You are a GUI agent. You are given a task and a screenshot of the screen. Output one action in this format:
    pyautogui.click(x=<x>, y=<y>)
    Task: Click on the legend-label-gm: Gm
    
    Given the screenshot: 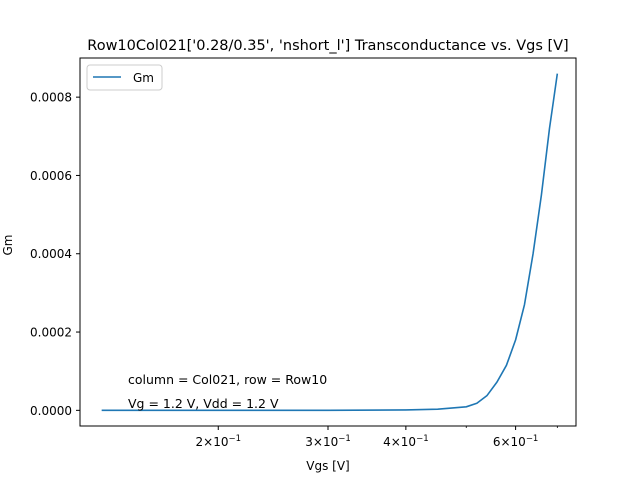 What is the action you would take?
    pyautogui.click(x=143, y=78)
    